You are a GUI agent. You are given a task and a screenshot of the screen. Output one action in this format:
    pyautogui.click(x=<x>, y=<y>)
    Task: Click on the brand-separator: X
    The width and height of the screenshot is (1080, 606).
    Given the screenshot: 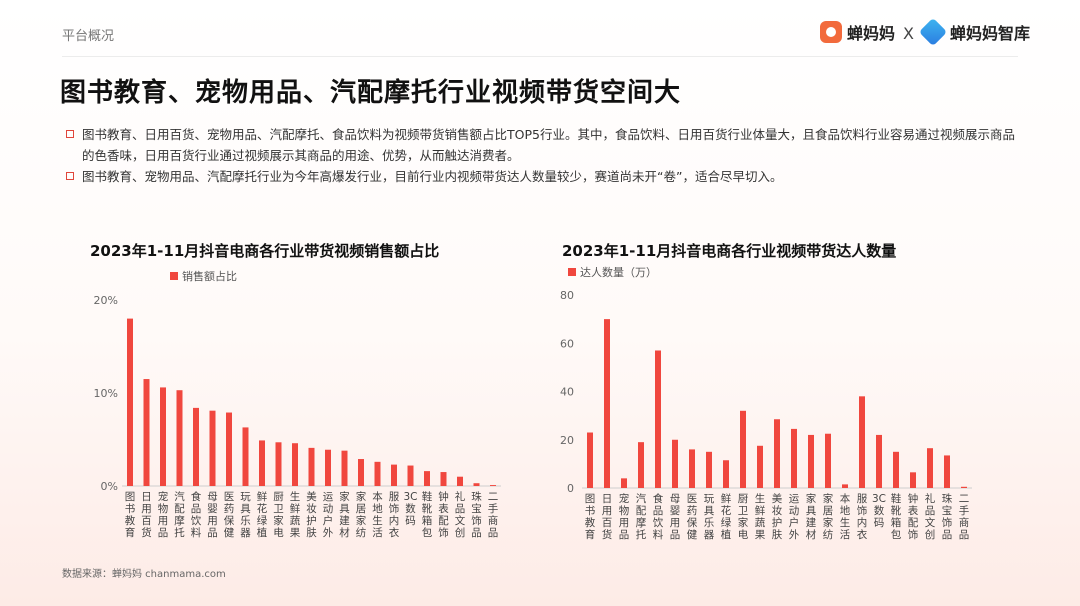 What is the action you would take?
    pyautogui.click(x=908, y=33)
    